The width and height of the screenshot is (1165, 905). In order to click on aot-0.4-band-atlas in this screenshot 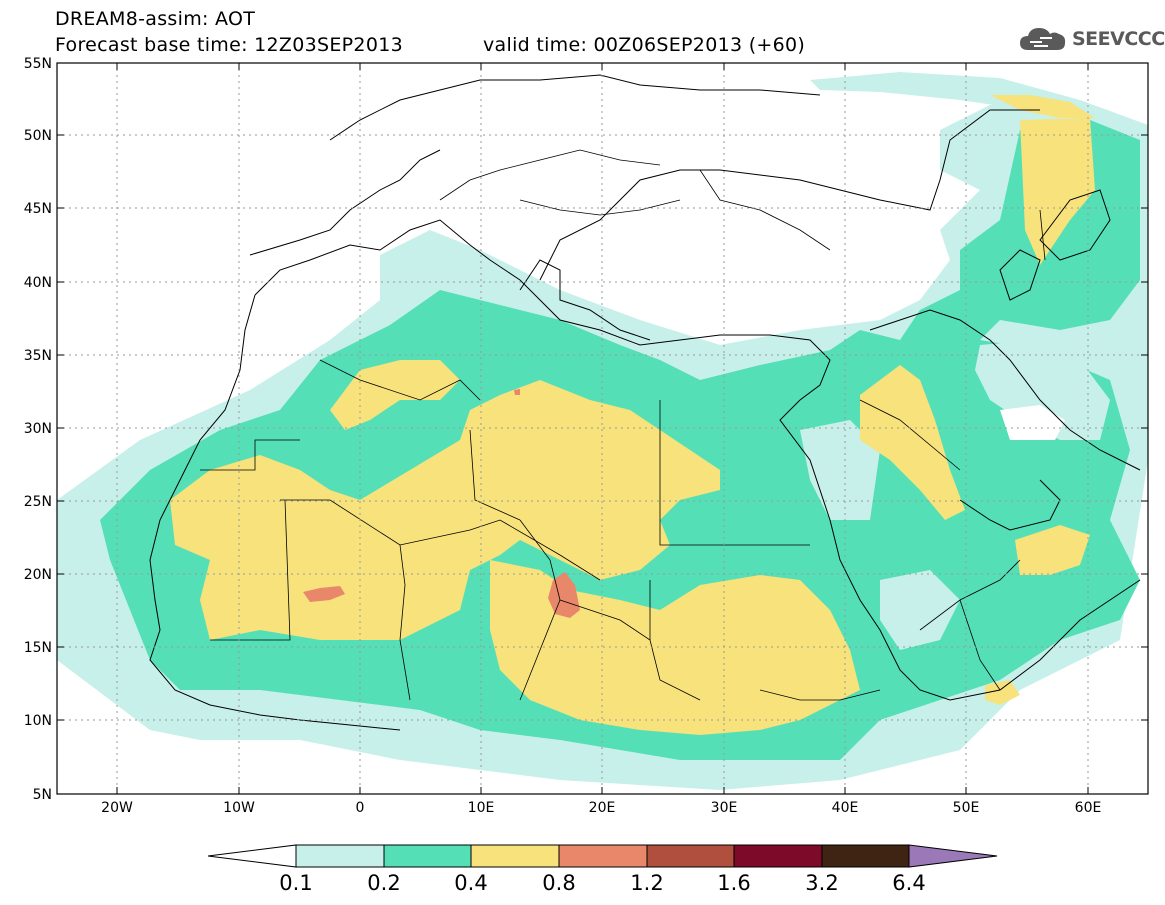, I will do `click(395, 395)`.